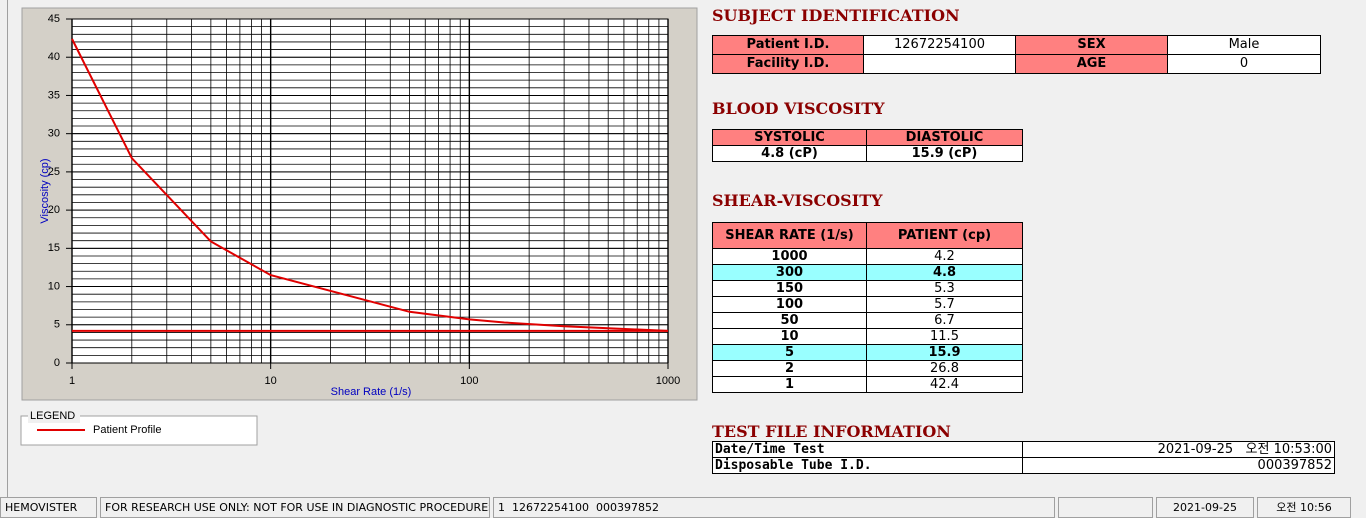 This screenshot has width=1366, height=518. I want to click on y-tick-label: 5, so click(57, 325).